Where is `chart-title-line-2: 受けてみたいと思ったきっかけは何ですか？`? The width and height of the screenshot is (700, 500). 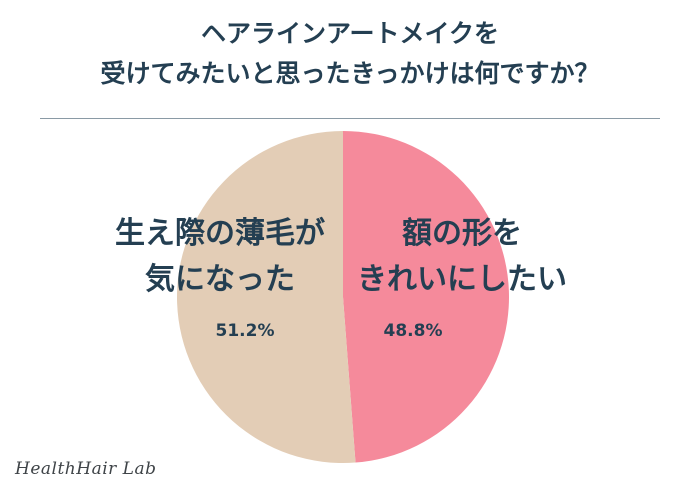
chart-title-line-2: 受けてみたいと思ったきっかけは何ですか？ is located at coordinates (350, 73).